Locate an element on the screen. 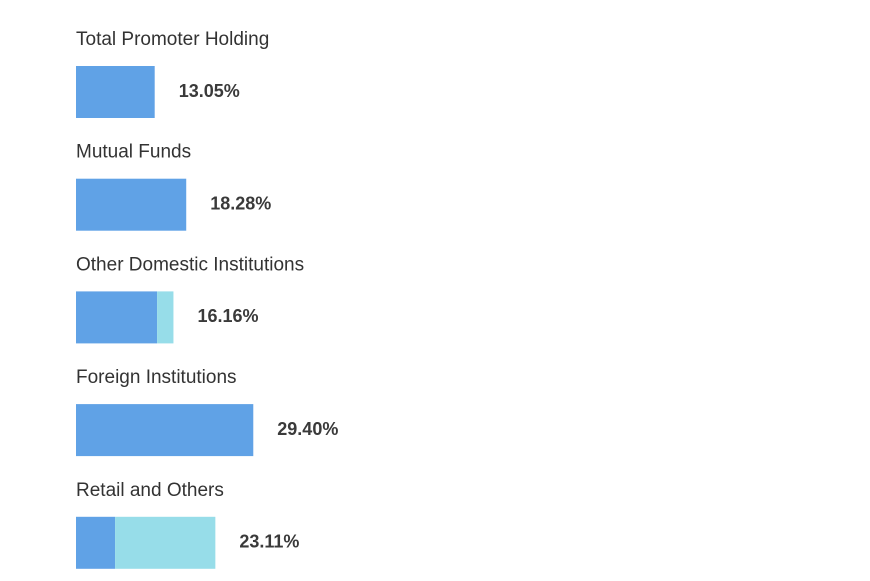 This screenshot has width=870, height=581. category-label: Foreign Institutions is located at coordinates (156, 377).